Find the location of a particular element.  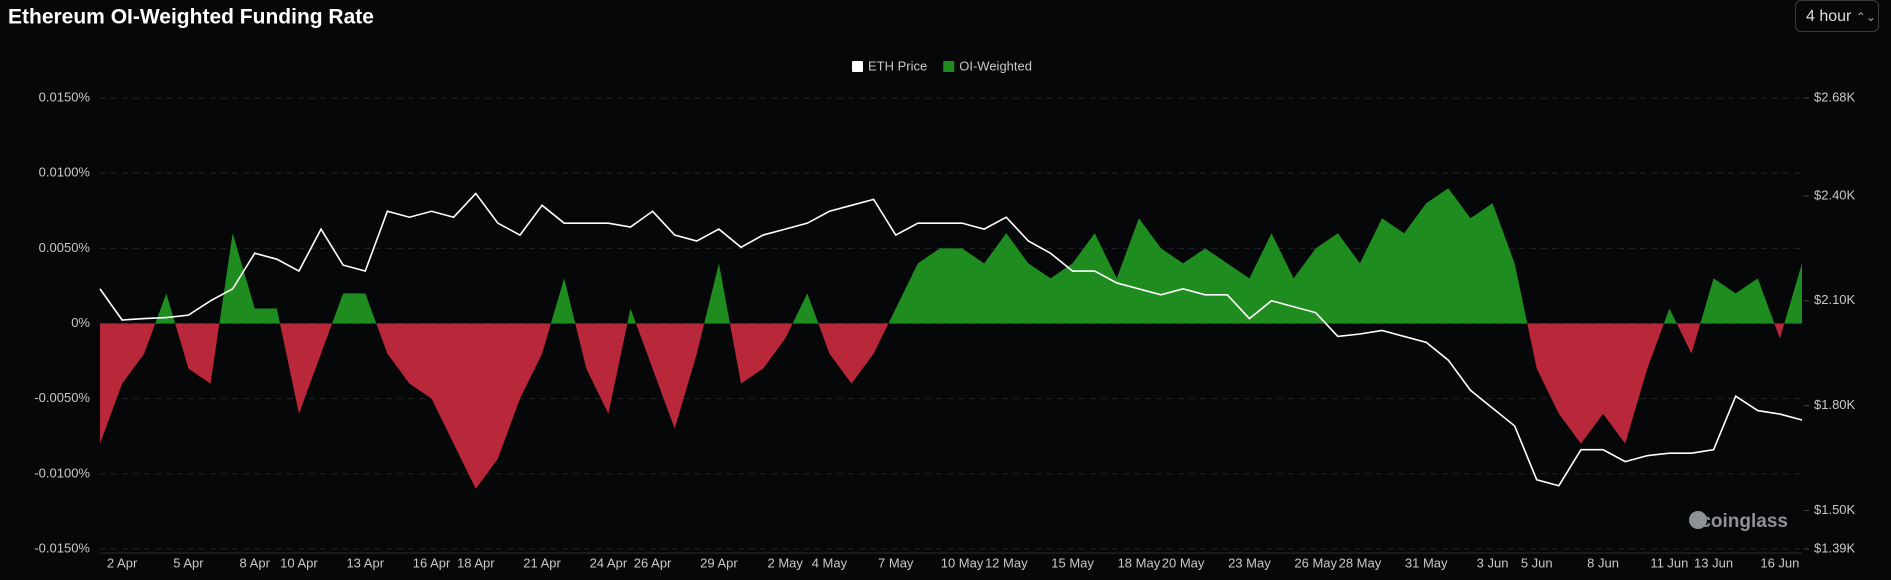

x-tick-label: 18 May is located at coordinates (1139, 562).